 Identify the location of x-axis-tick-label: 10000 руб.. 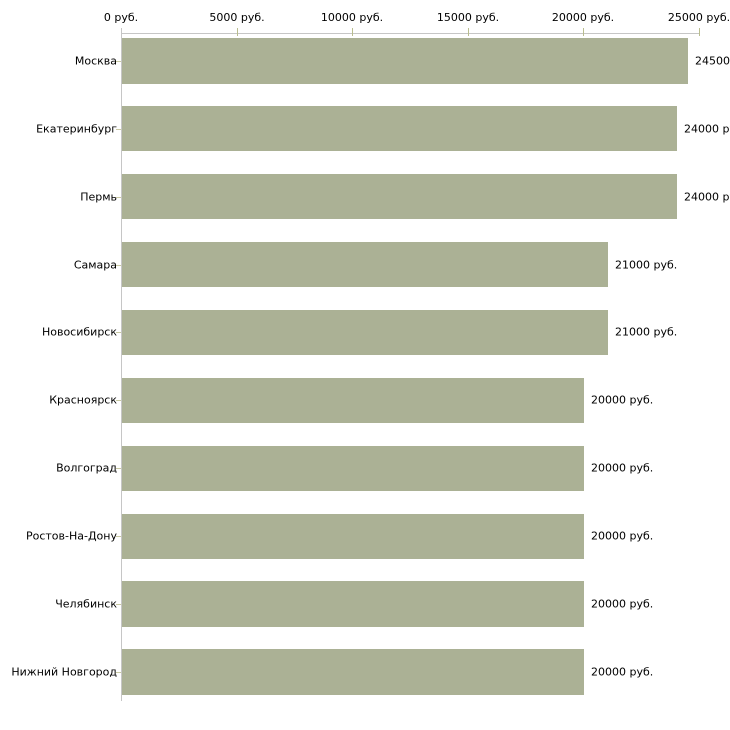
(352, 17).